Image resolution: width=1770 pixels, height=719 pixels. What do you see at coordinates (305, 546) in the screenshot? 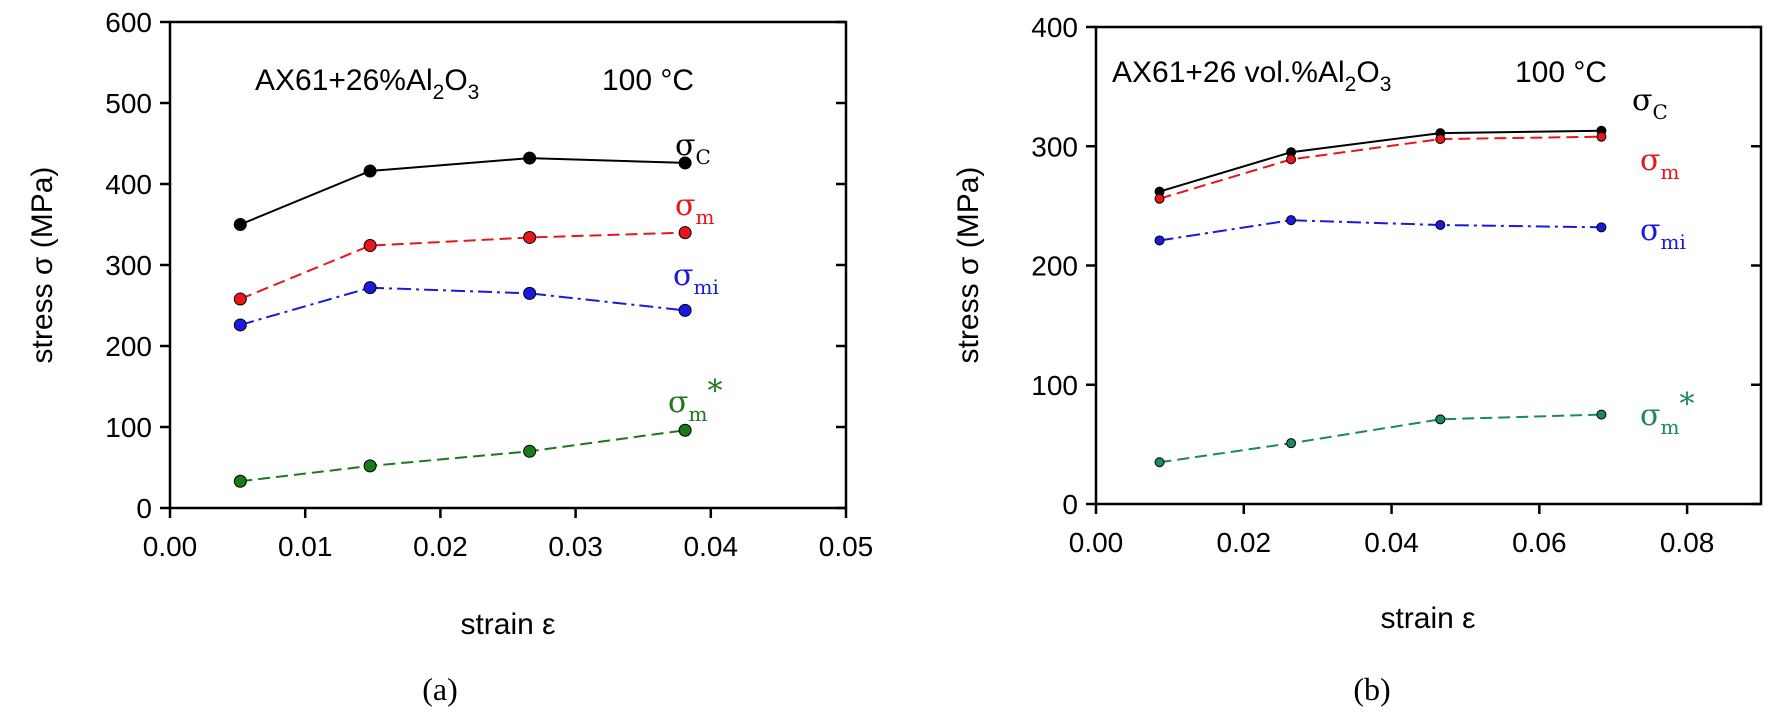
I see `x-tick-label: 0.01` at bounding box center [305, 546].